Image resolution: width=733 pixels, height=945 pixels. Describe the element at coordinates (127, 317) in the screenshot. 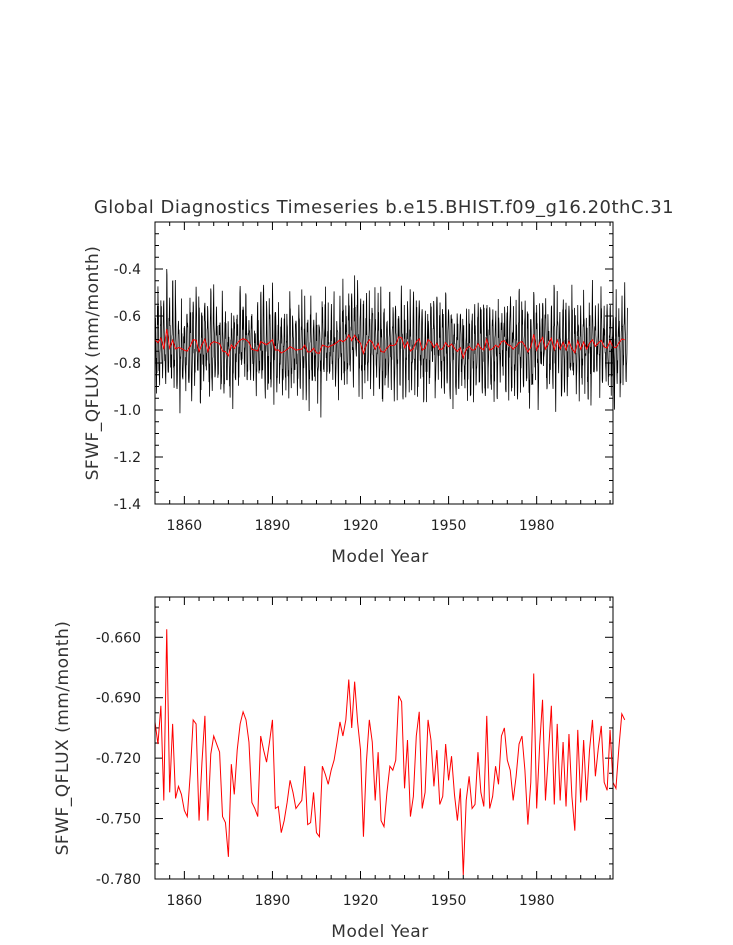

I see `y-tick-label: -0.6` at that location.